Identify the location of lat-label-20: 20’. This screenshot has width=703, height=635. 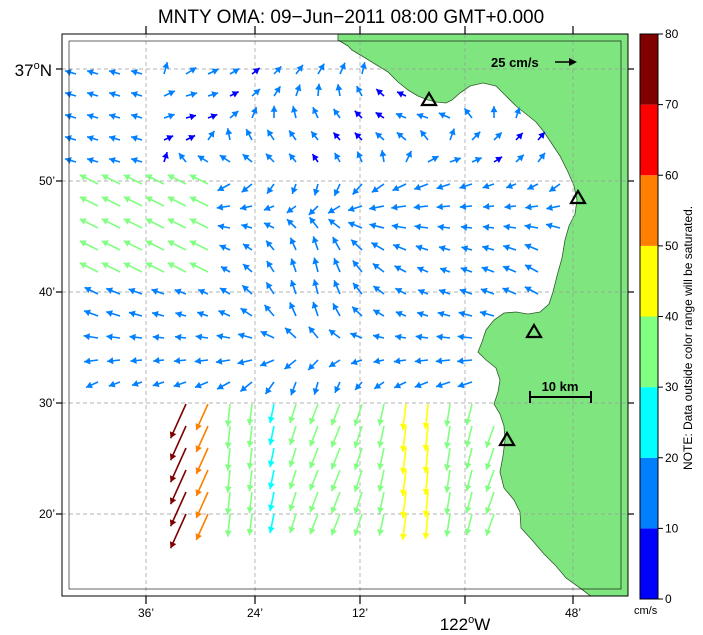
(47, 514).